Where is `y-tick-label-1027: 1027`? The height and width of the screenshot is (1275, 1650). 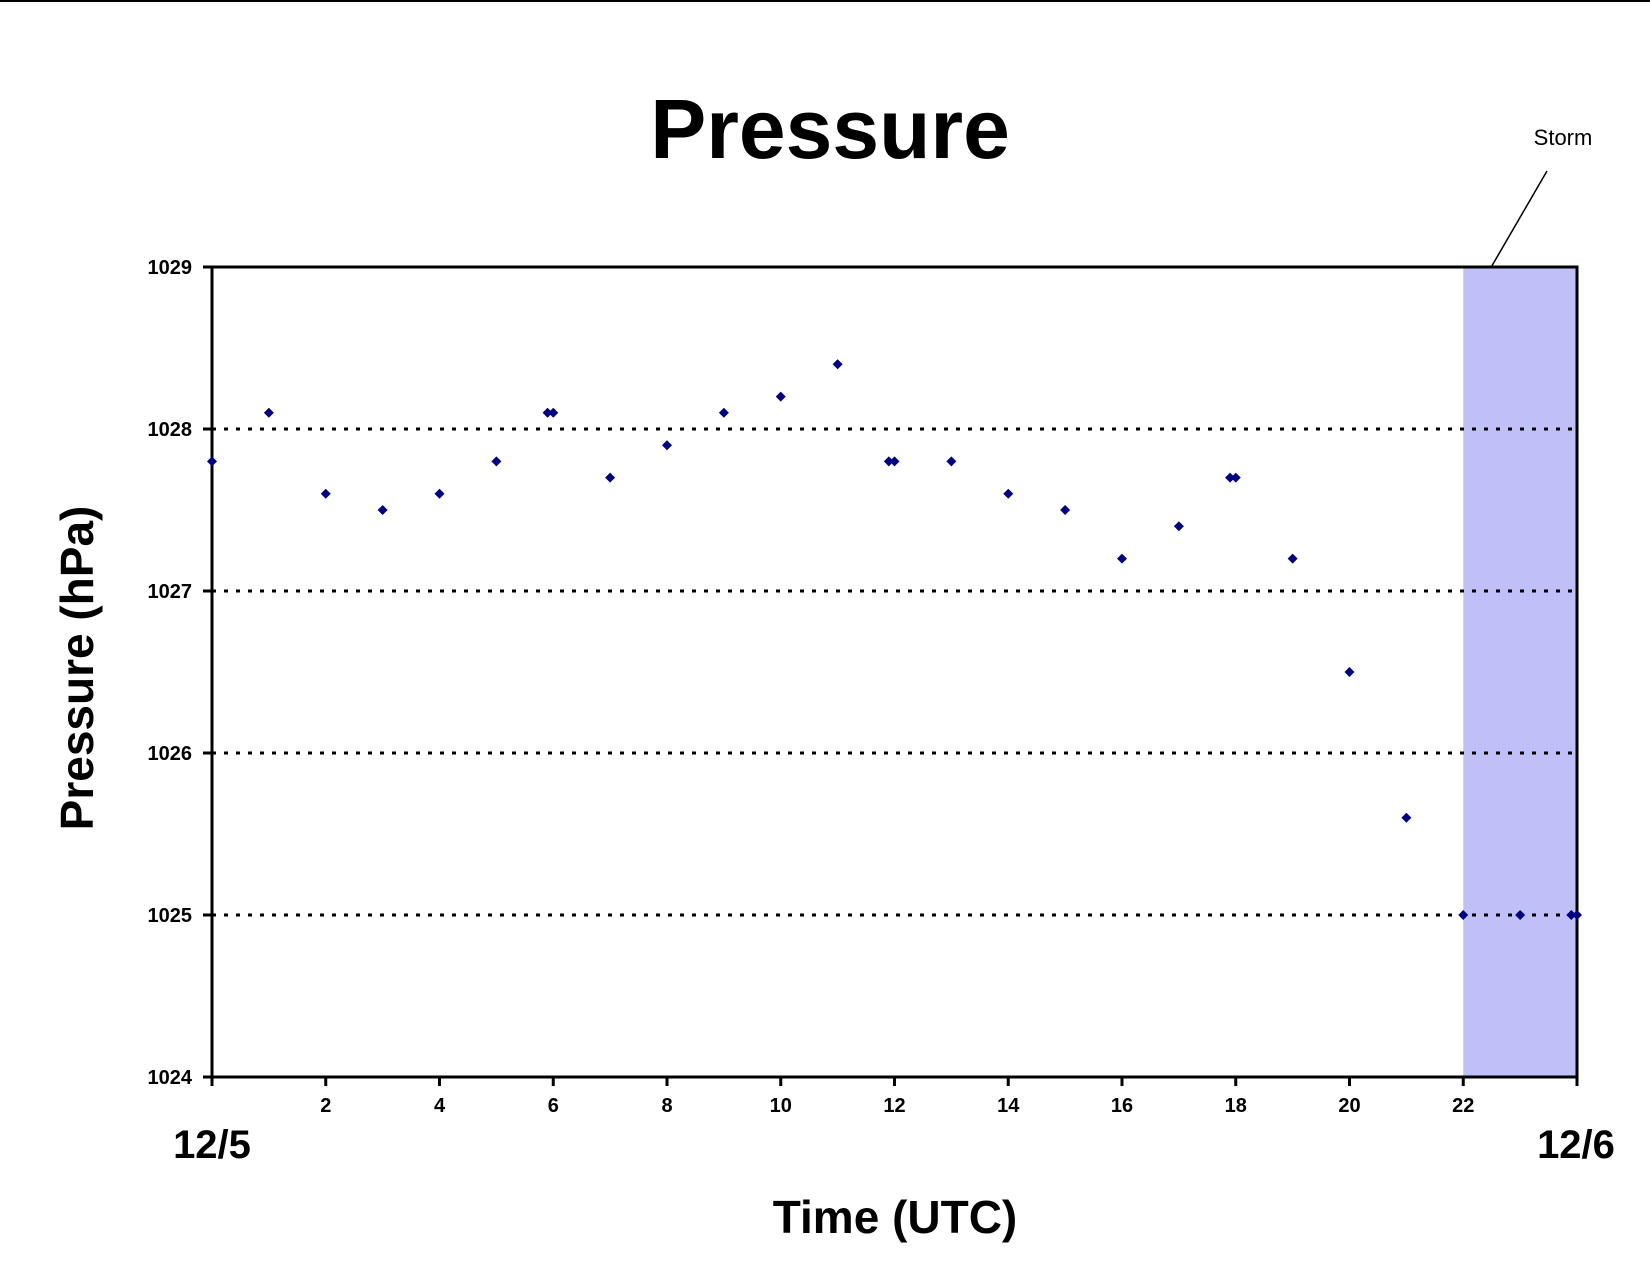
y-tick-label-1027: 1027 is located at coordinates (170, 592).